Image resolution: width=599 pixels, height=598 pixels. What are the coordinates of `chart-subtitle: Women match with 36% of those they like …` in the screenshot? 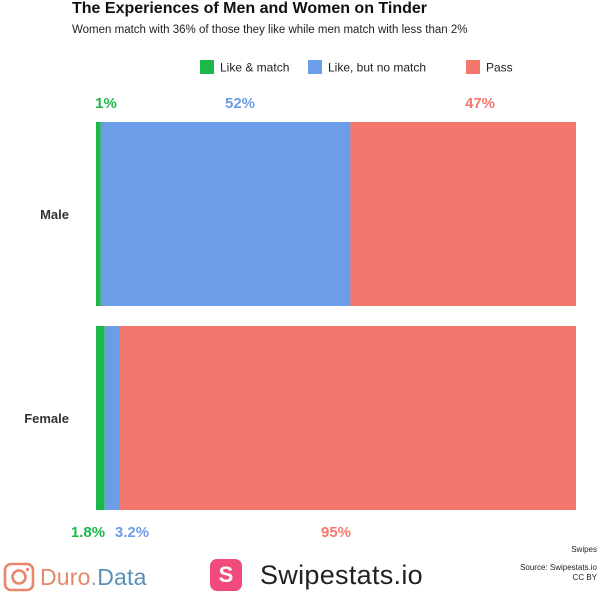 It's located at (270, 30).